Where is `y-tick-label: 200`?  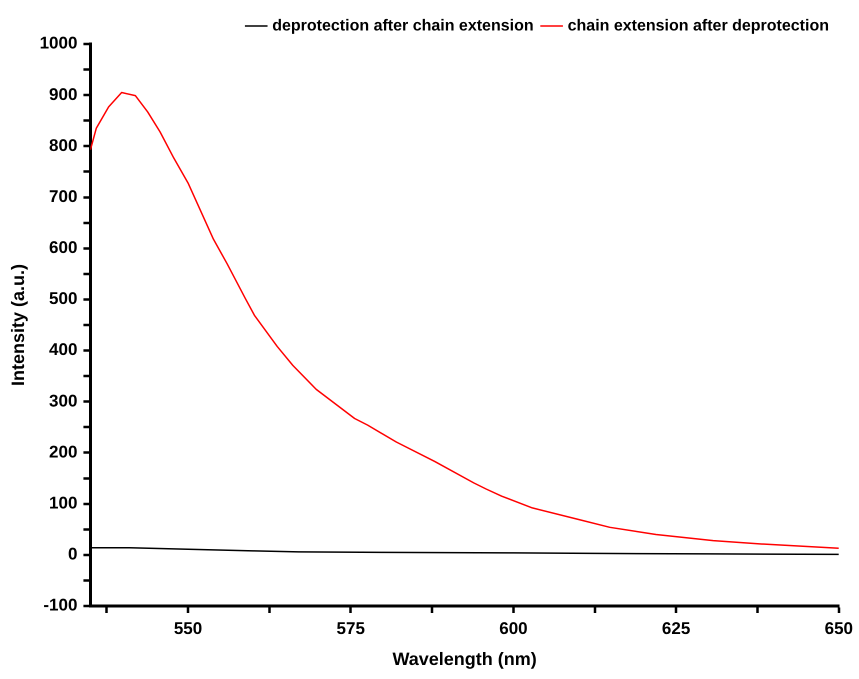
y-tick-label: 200 is located at coordinates (63, 452).